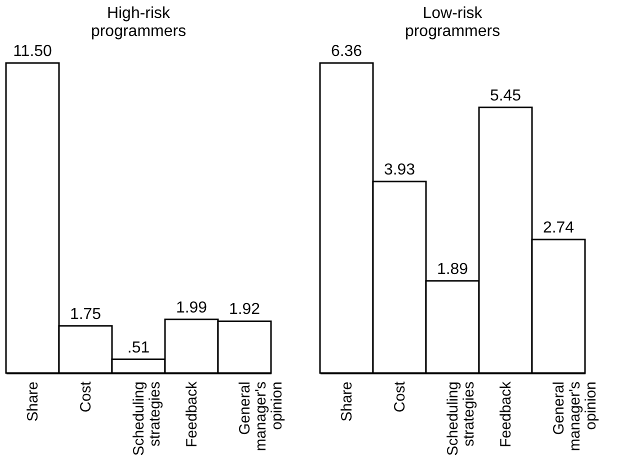  What do you see at coordinates (558, 227) in the screenshot?
I see `data-label: 2.74` at bounding box center [558, 227].